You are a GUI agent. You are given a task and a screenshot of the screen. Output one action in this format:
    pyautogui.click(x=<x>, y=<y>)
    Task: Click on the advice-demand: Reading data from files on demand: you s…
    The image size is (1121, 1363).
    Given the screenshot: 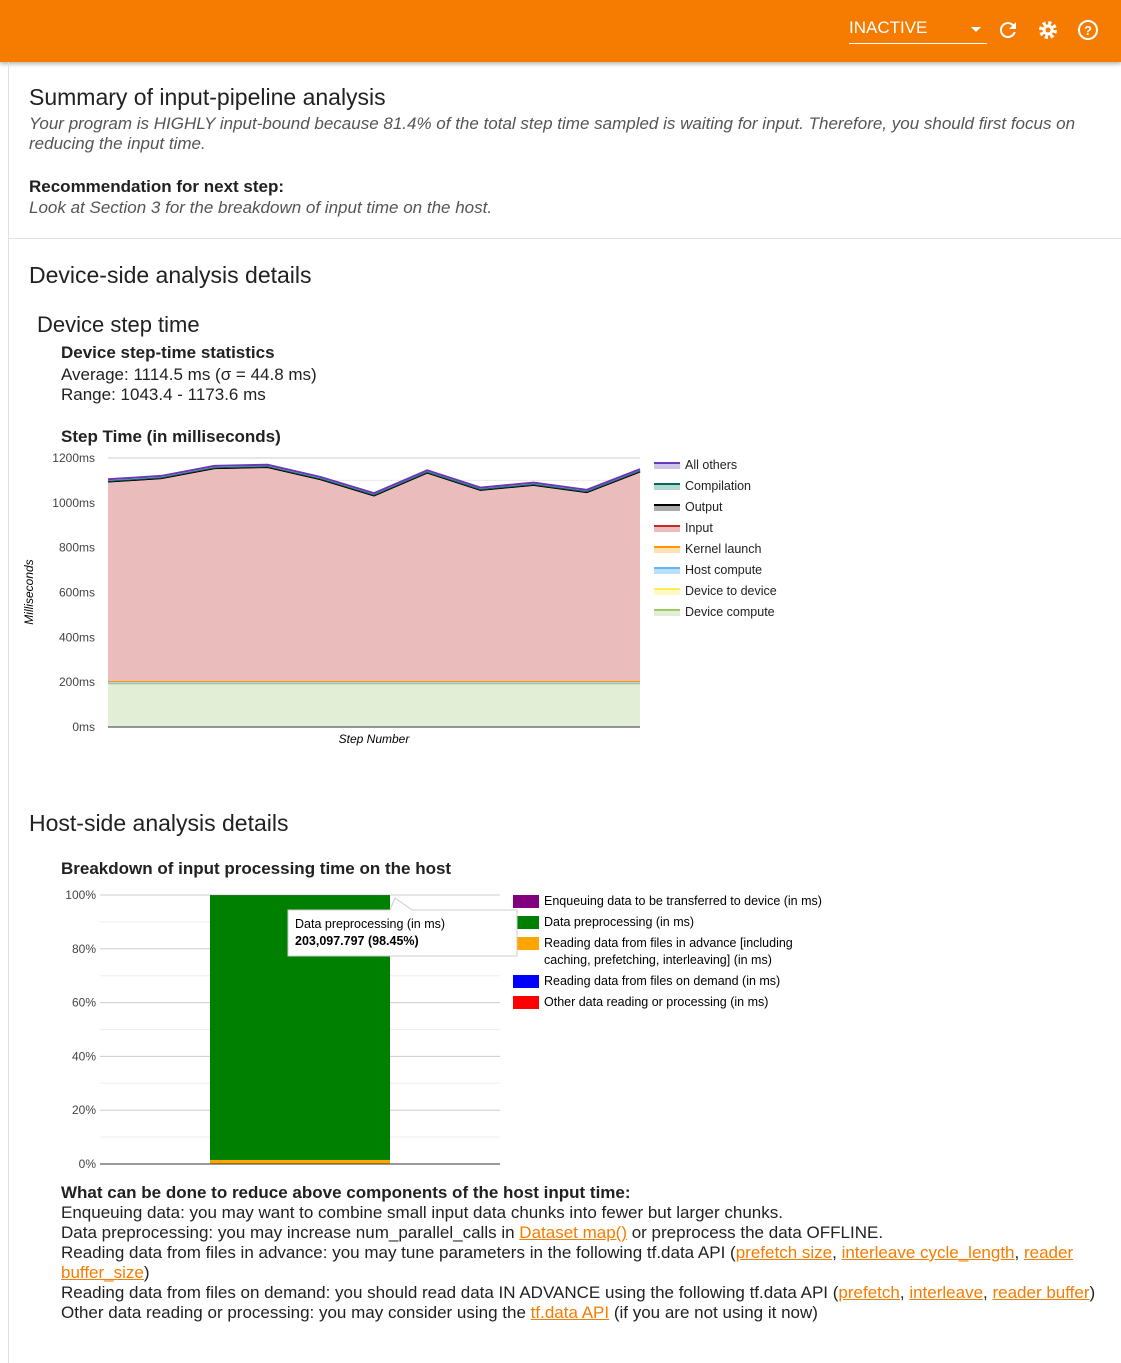 What is the action you would take?
    pyautogui.click(x=578, y=1292)
    